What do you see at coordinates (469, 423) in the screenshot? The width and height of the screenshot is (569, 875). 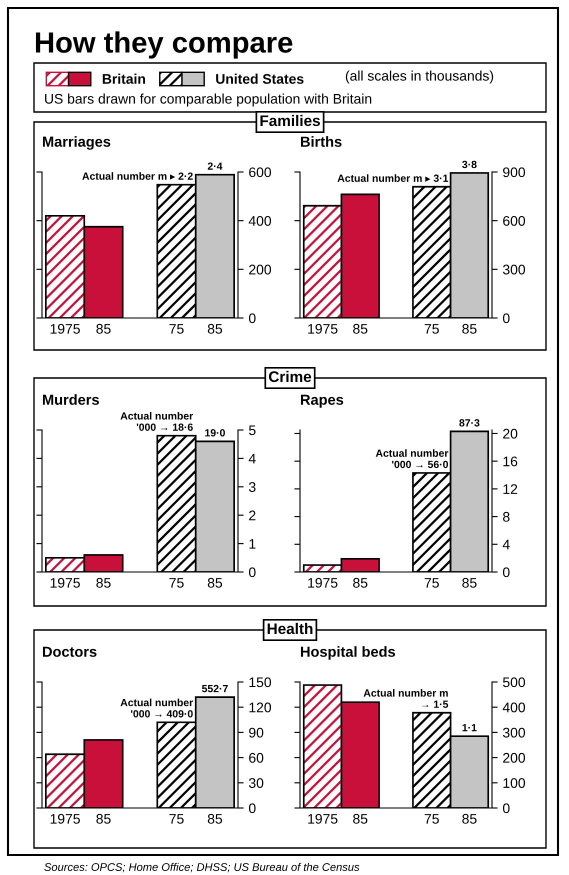 I see `text: 87·3` at bounding box center [469, 423].